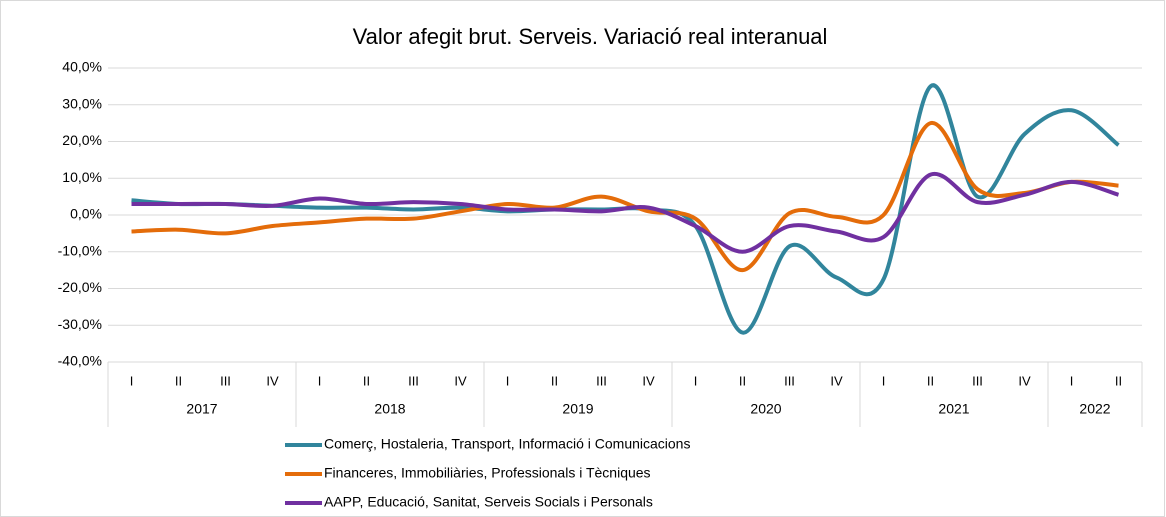 The height and width of the screenshot is (517, 1166). What do you see at coordinates (625, 212) in the screenshot?
I see `series-line` at bounding box center [625, 212].